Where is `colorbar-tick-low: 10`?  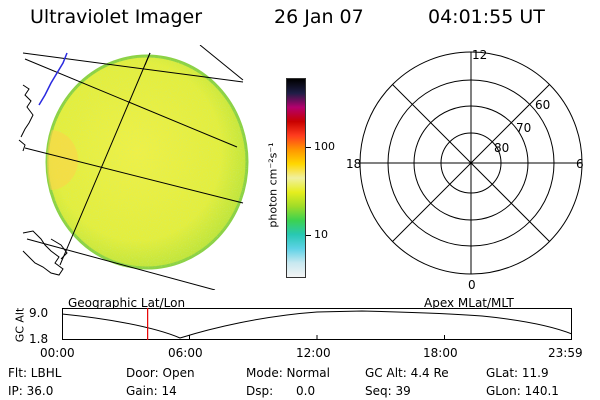 colorbar-tick-low: 10 is located at coordinates (321, 234).